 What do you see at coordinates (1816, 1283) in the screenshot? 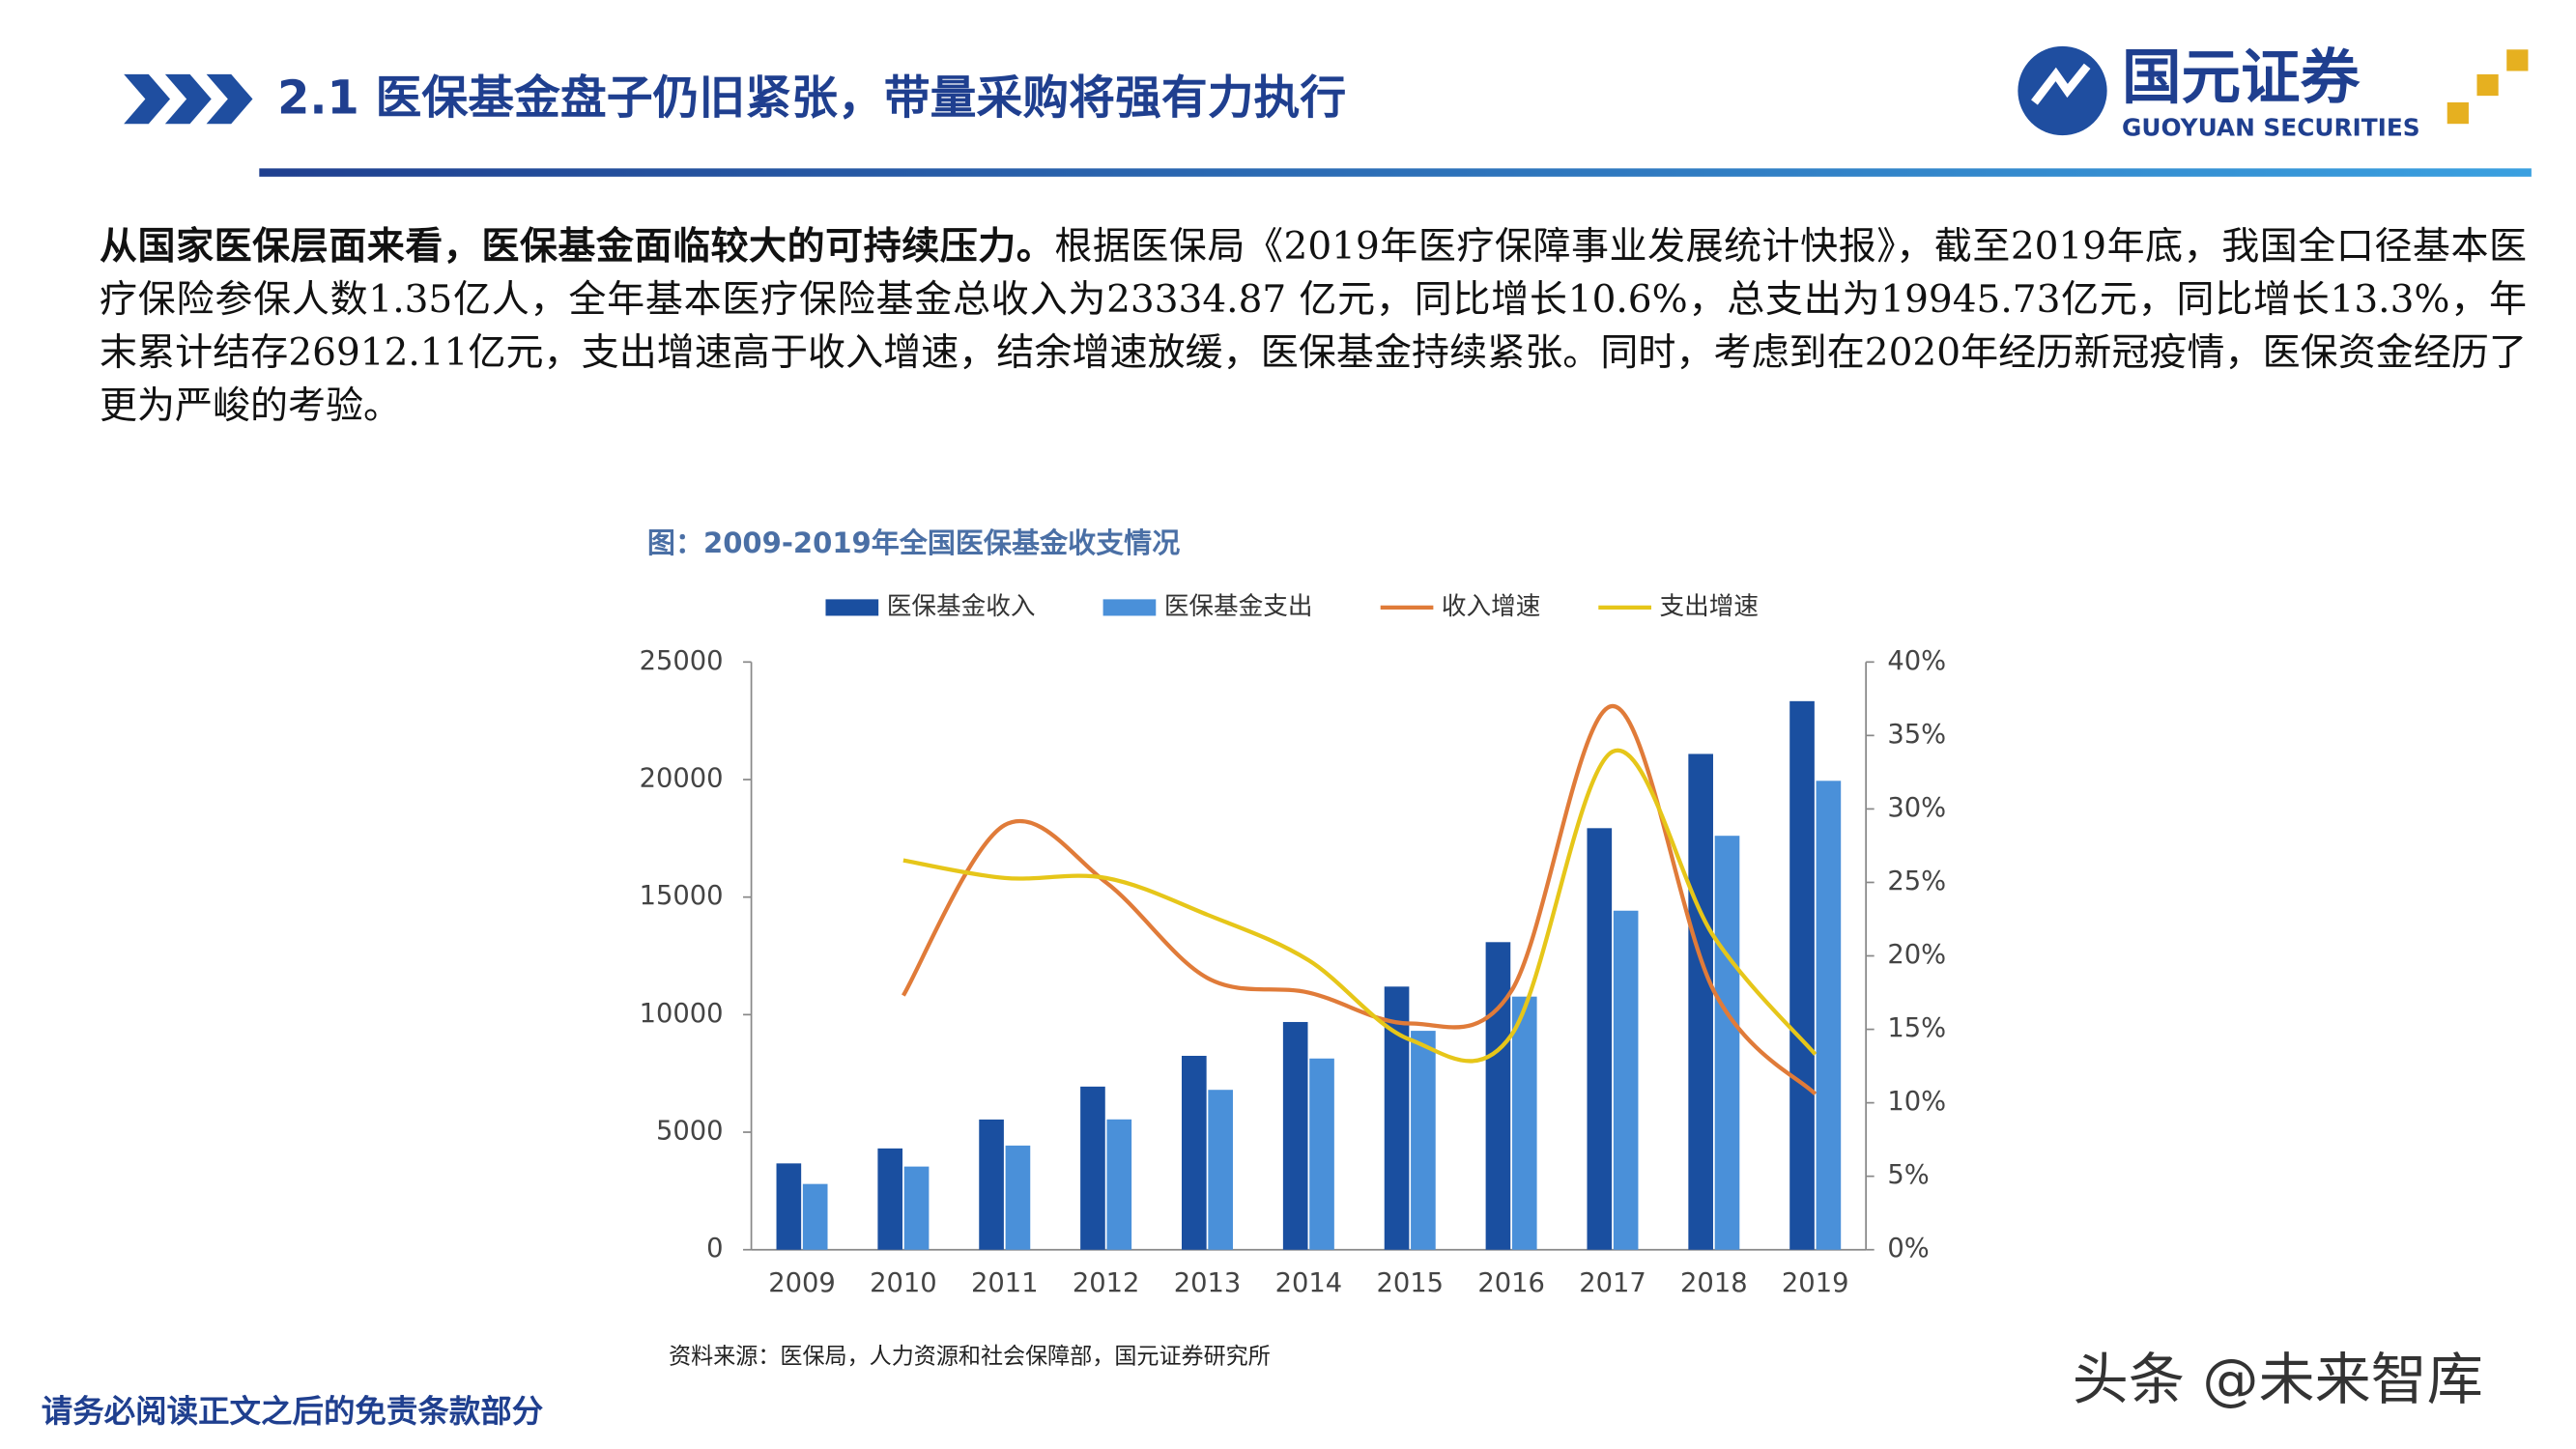
I see `x-tick-label: 2019` at bounding box center [1816, 1283].